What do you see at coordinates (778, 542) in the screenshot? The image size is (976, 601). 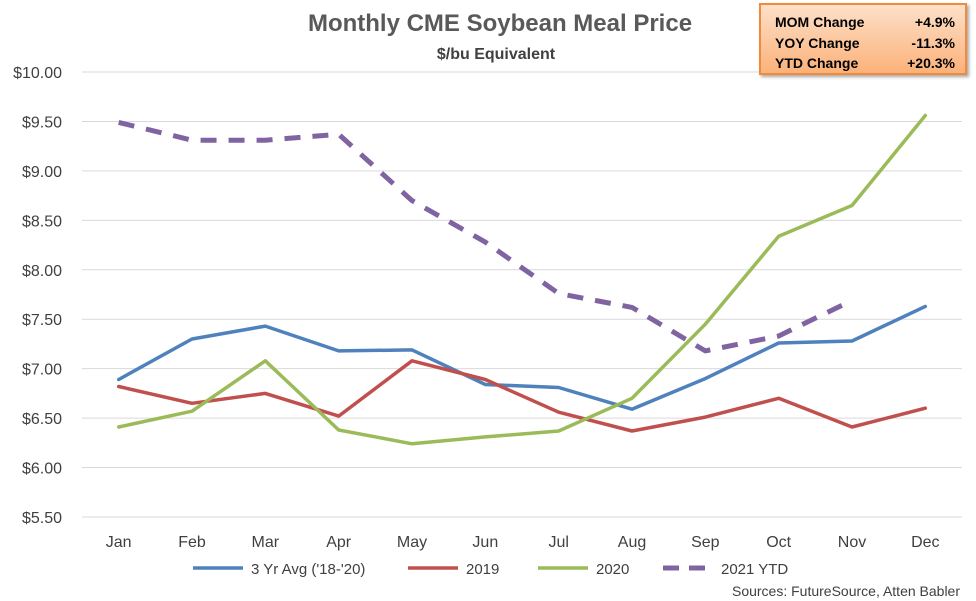 I see `x-tick-label: Oct` at bounding box center [778, 542].